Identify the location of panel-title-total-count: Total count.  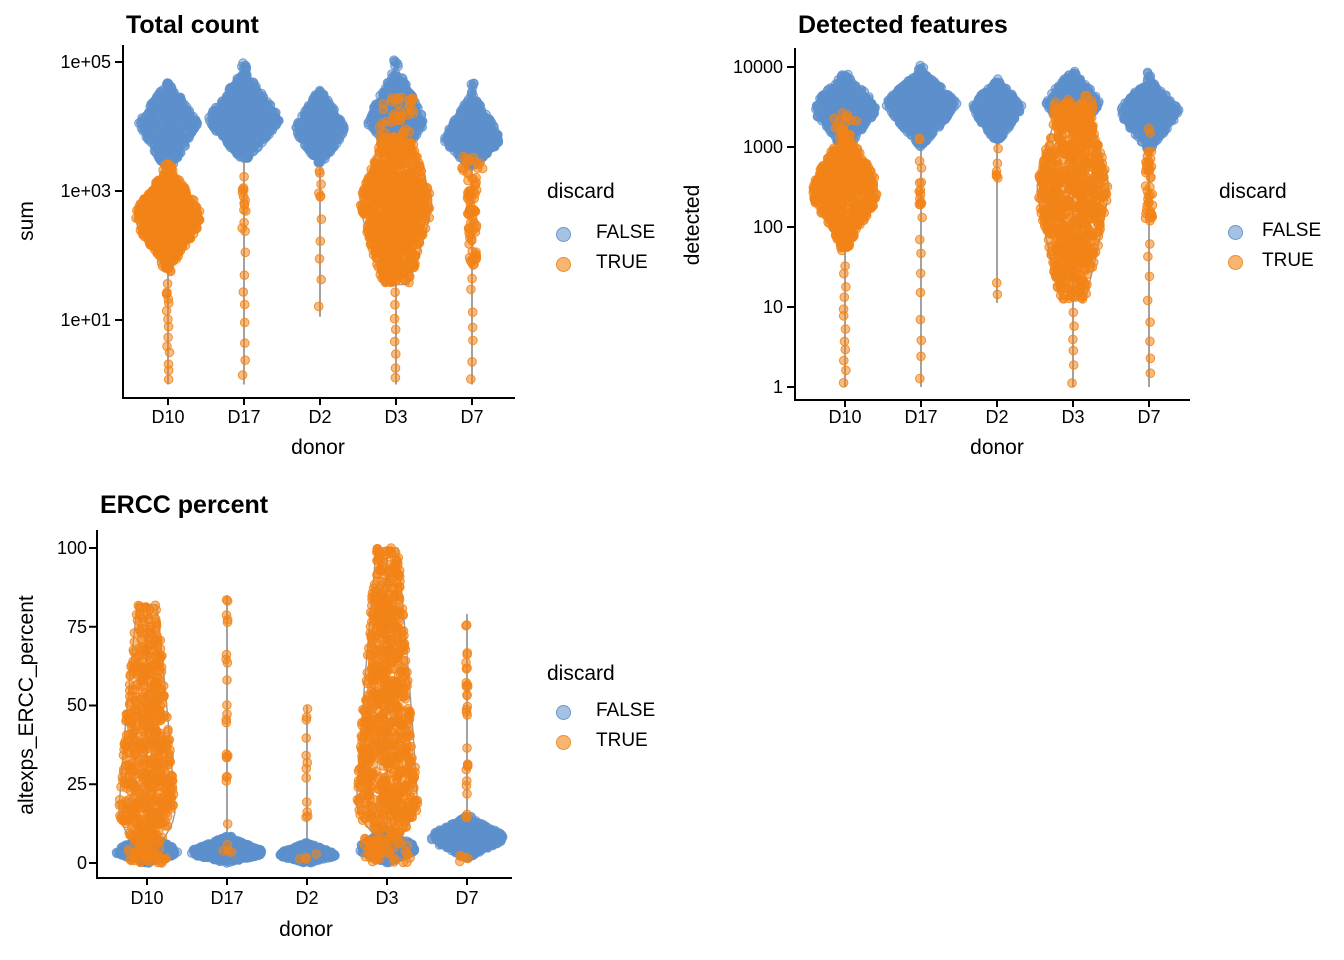
(192, 25).